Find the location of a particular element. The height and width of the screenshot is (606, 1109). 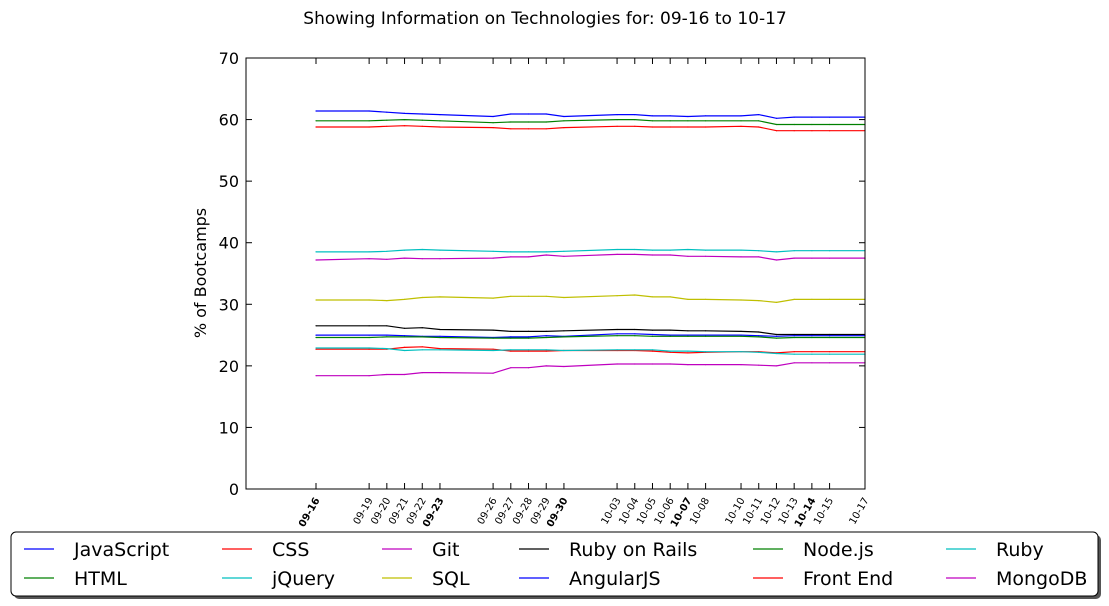

legend-label: MongoDB is located at coordinates (1041, 579).